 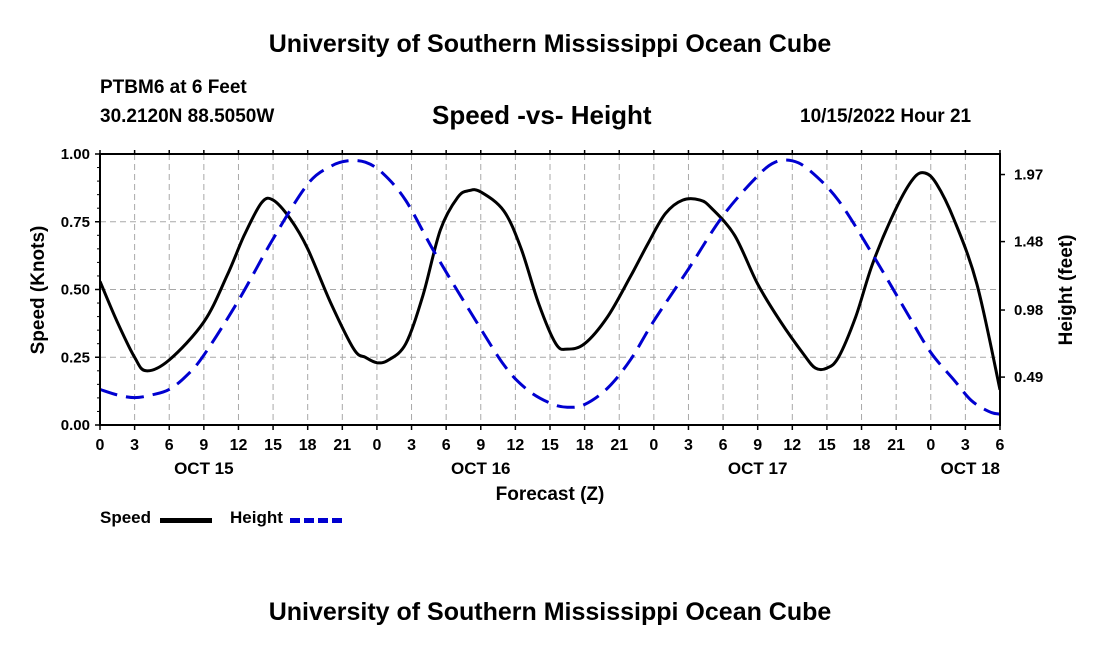 What do you see at coordinates (1028, 310) in the screenshot?
I see `y2-tick-label: 0.98` at bounding box center [1028, 310].